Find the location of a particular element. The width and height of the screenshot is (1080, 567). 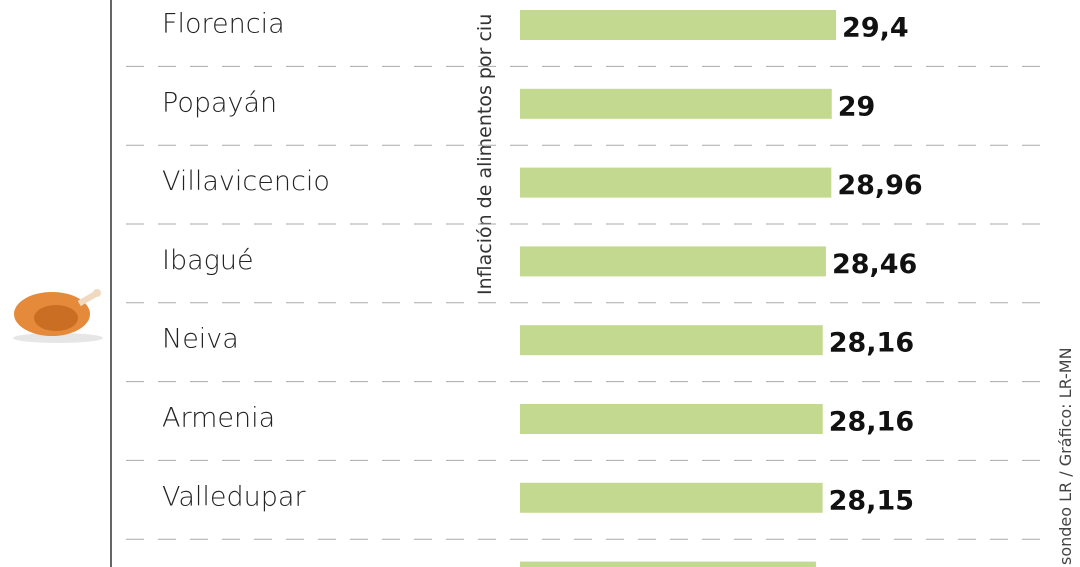

value-label: 29 is located at coordinates (857, 106).